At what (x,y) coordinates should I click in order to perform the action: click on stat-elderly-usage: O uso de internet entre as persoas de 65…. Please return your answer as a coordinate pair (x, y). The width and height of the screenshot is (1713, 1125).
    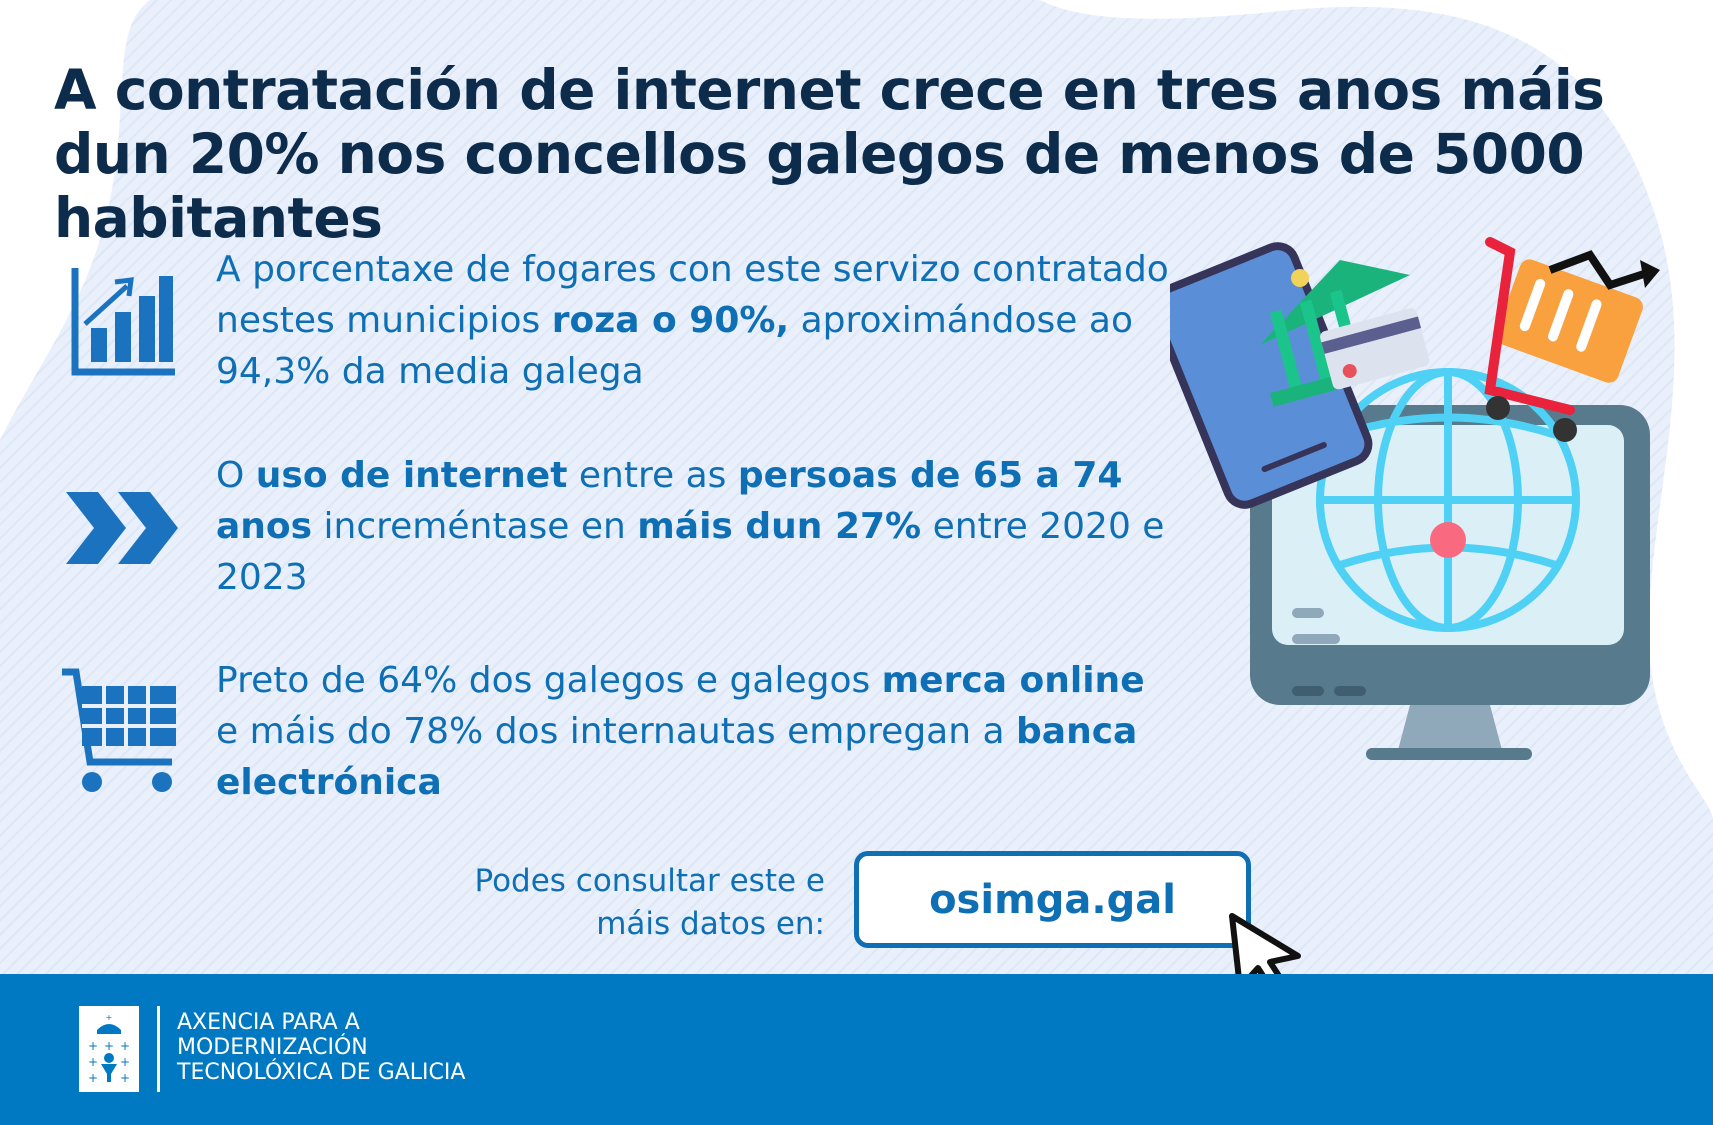
    Looking at the image, I should click on (696, 526).